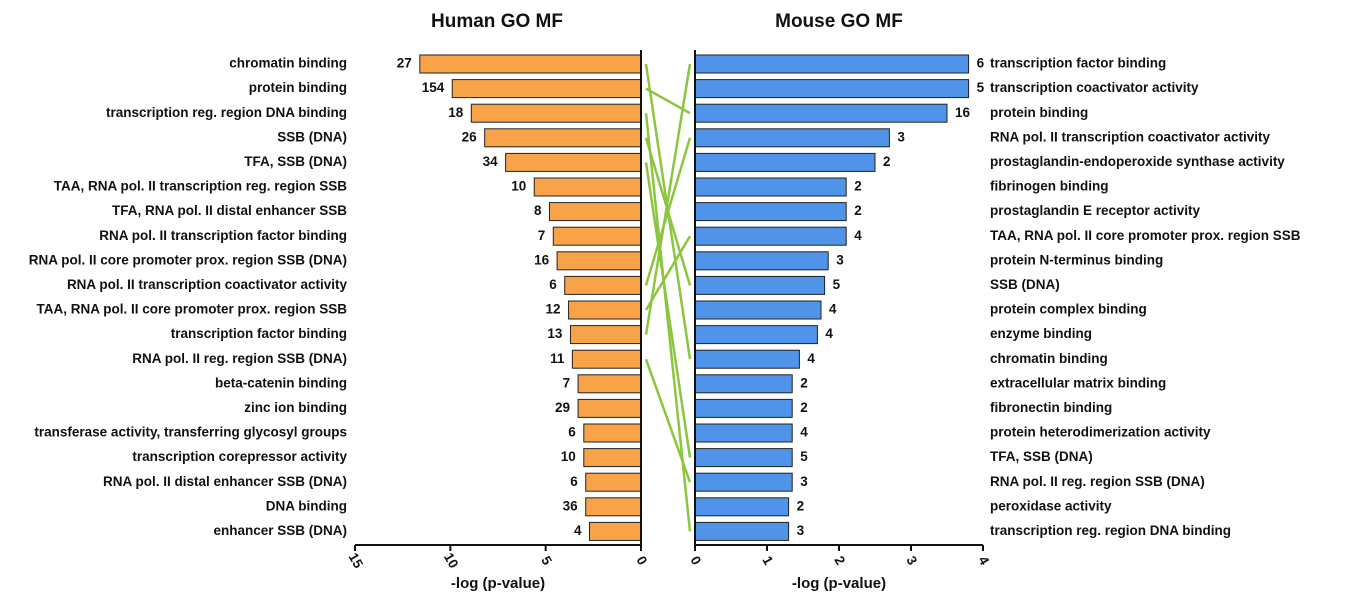 Image resolution: width=1348 pixels, height=595 pixels. Describe the element at coordinates (280, 530) in the screenshot. I see `category-label: enhancer SSB (DNA)` at that location.